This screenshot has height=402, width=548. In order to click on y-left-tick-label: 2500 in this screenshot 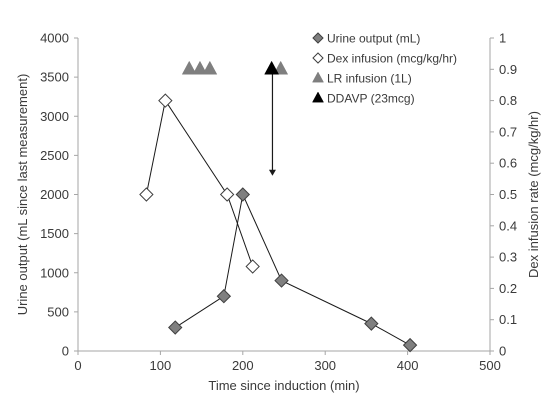, I will do `click(54, 155)`.